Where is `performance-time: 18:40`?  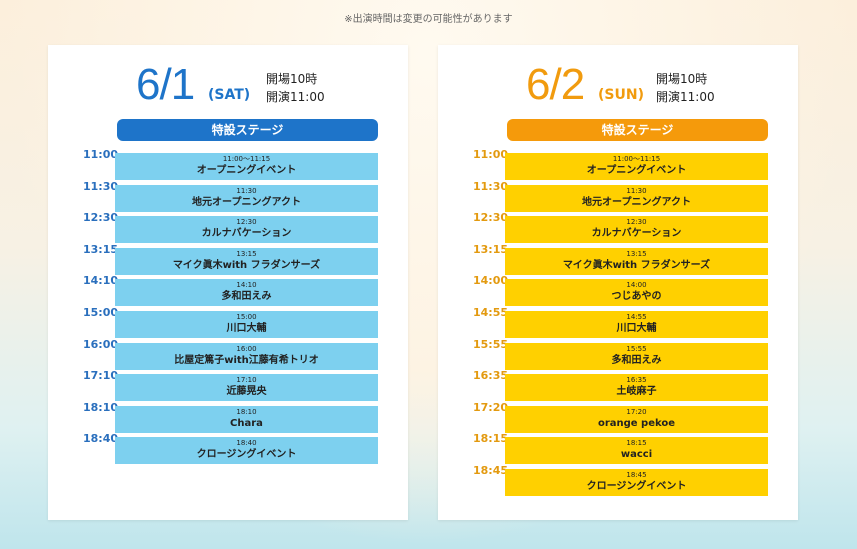
performance-time: 18:40 is located at coordinates (246, 443).